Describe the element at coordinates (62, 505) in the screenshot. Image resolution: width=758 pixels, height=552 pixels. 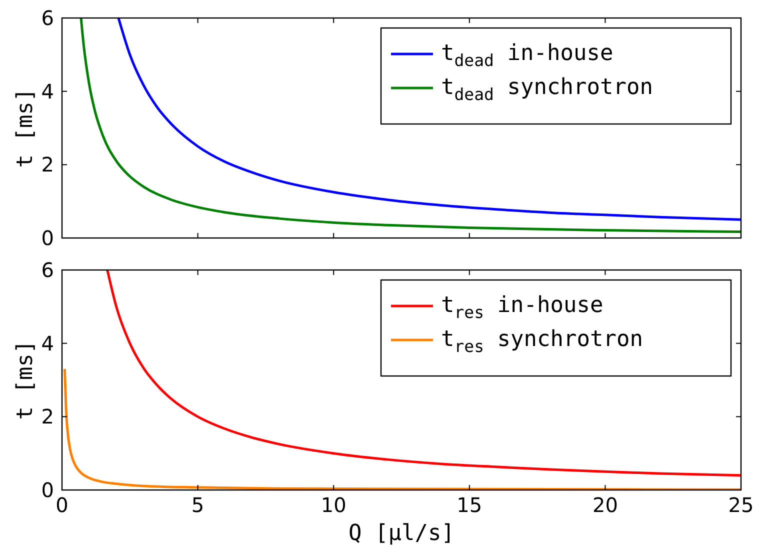
I see `x-tick-label: 0` at that location.